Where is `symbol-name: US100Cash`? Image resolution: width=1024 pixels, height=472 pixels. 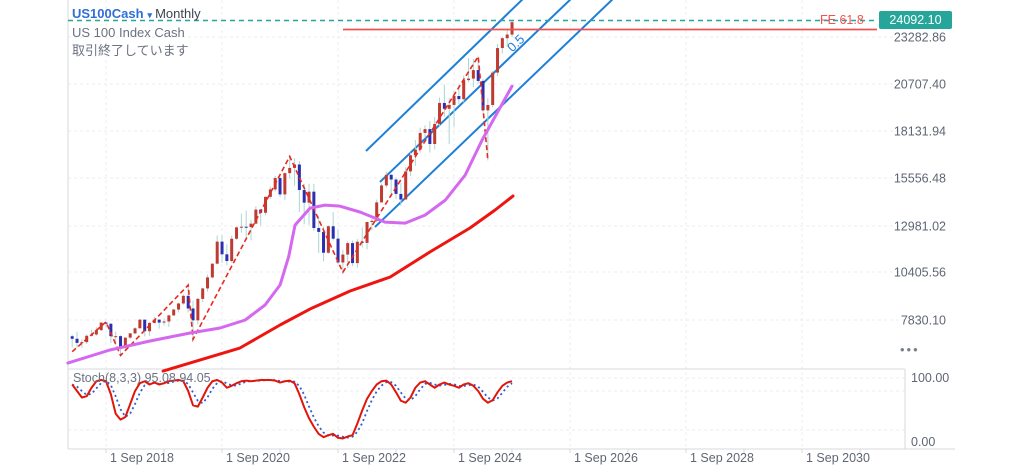
symbol-name: US100Cash is located at coordinates (108, 13).